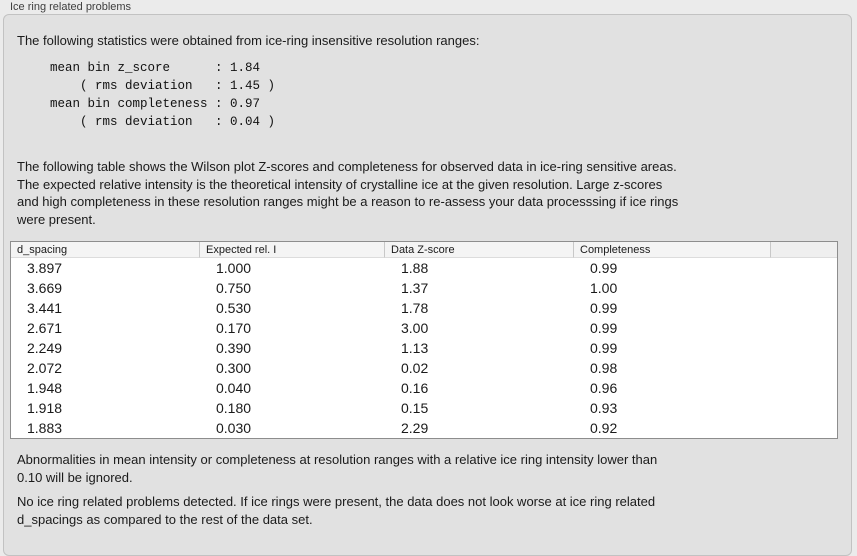 Image resolution: width=857 pixels, height=556 pixels. What do you see at coordinates (415, 308) in the screenshot?
I see `table-cell: 1.78` at bounding box center [415, 308].